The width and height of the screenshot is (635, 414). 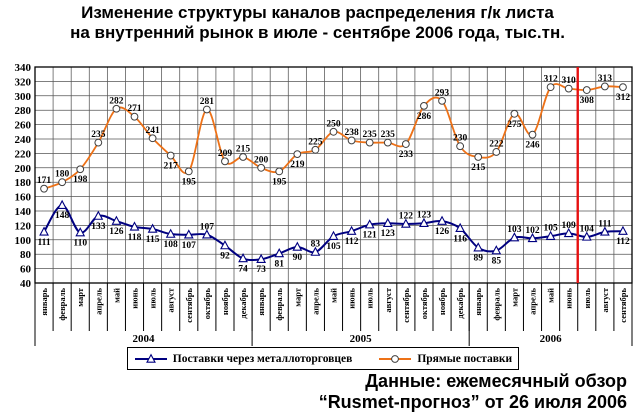 I want to click on data-label: 103, so click(x=514, y=230).